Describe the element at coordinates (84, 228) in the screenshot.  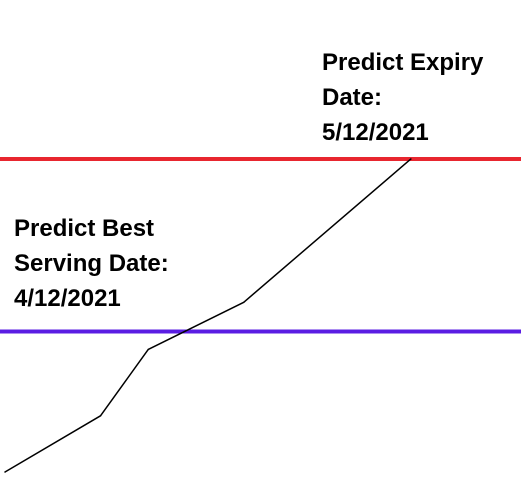
I see `best-serving-label-line: Predict Best` at that location.